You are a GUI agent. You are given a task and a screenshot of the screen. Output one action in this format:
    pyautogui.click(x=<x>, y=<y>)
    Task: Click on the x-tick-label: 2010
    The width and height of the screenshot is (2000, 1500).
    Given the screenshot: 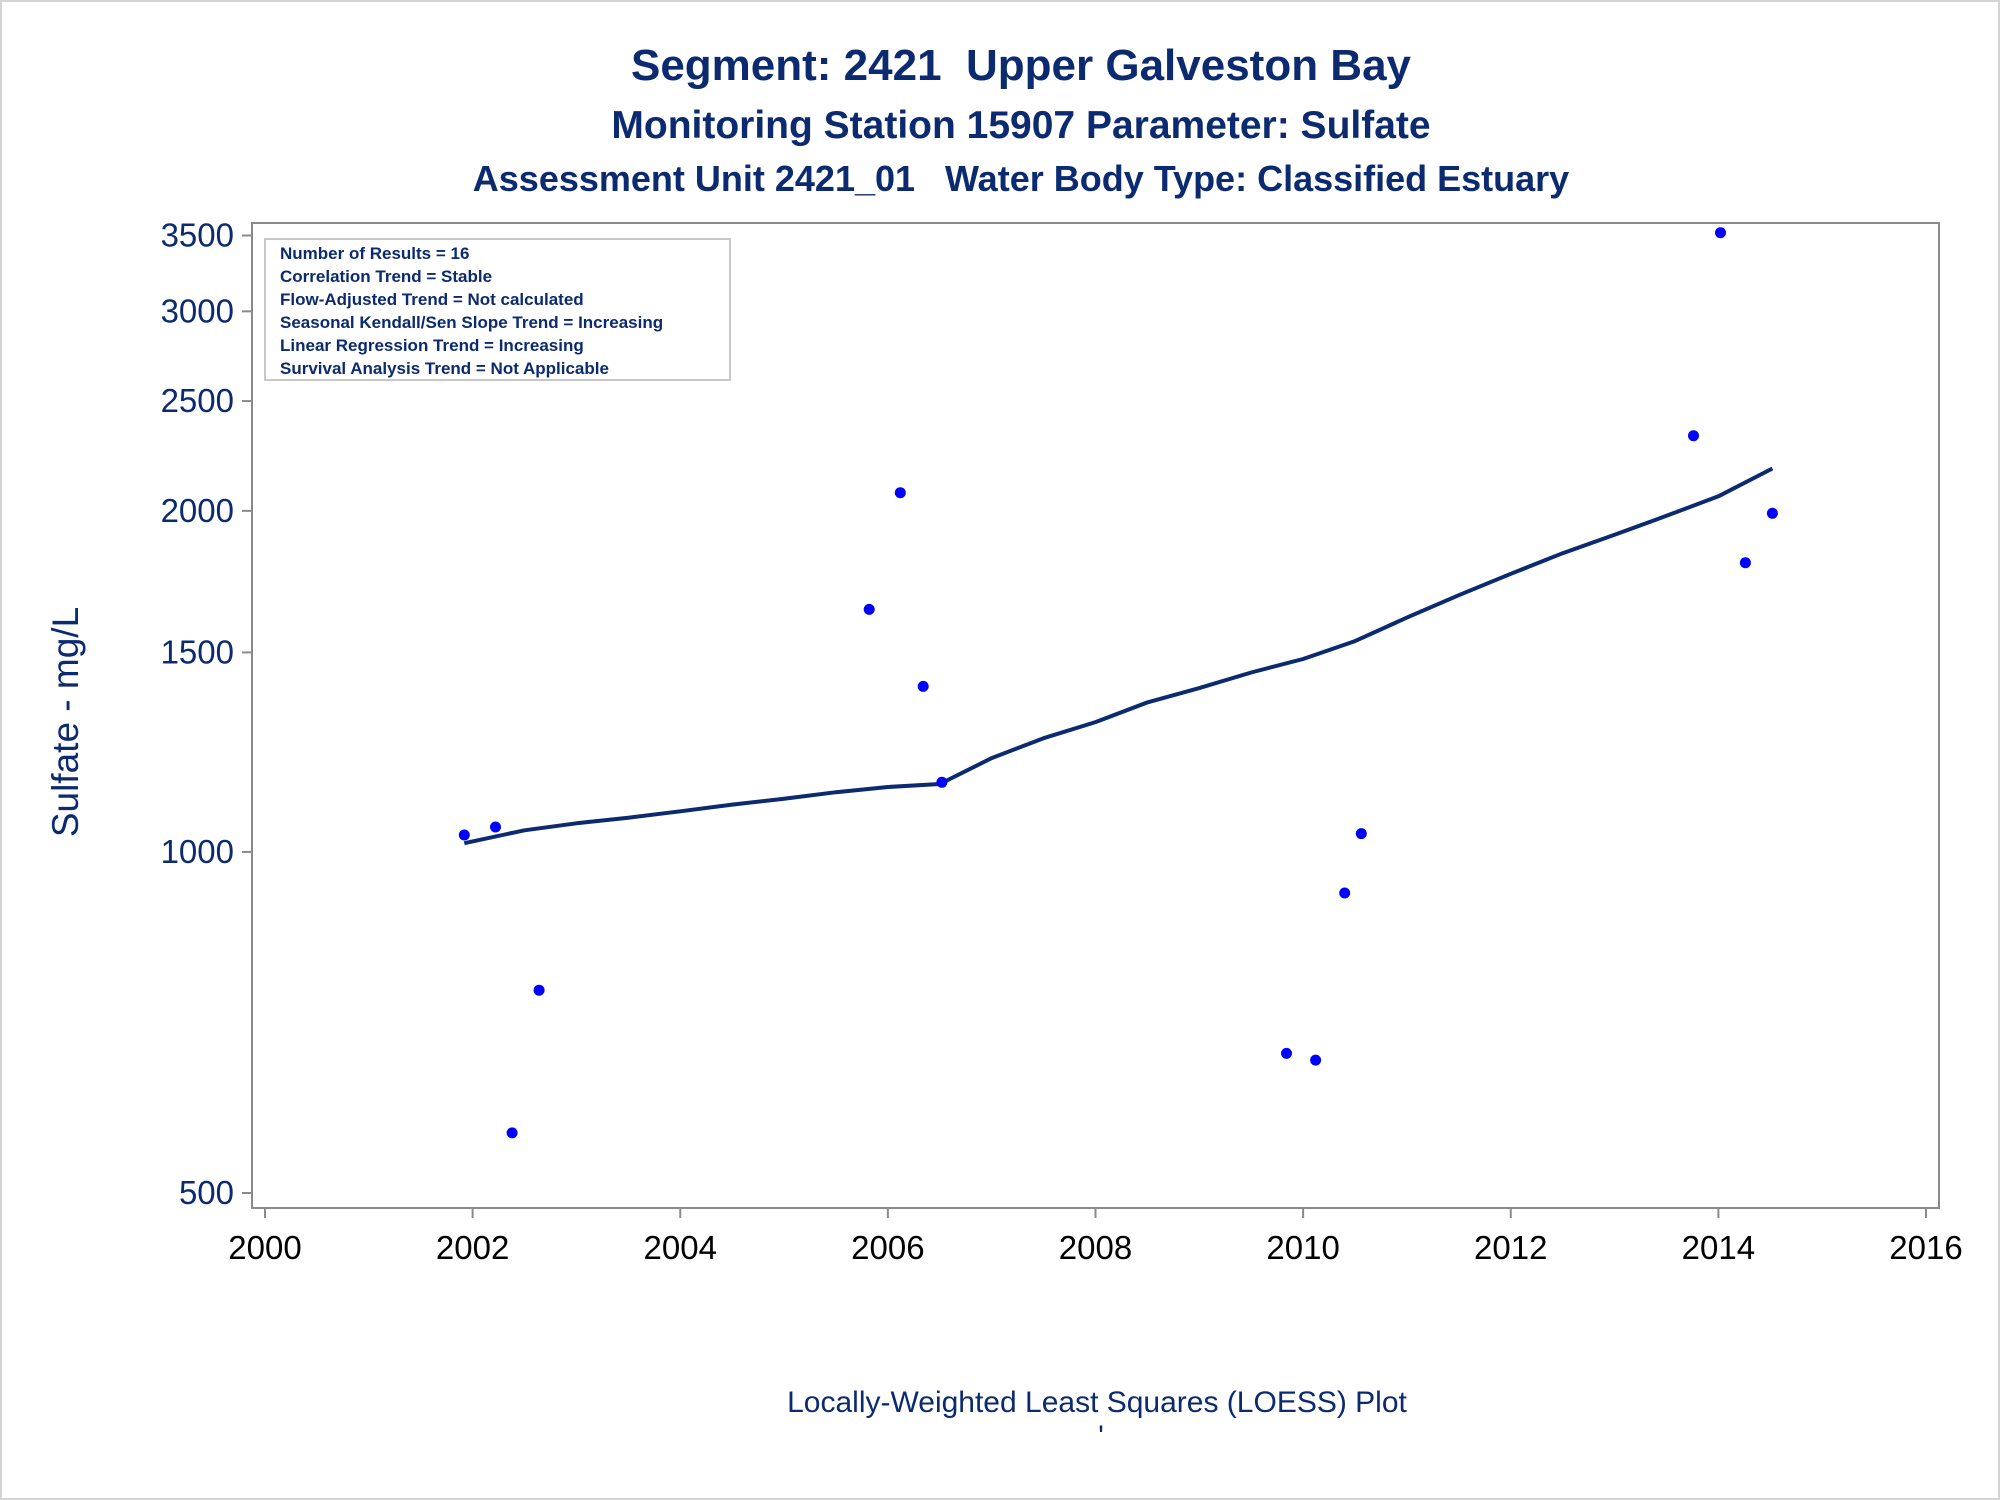 What is the action you would take?
    pyautogui.click(x=1302, y=1247)
    